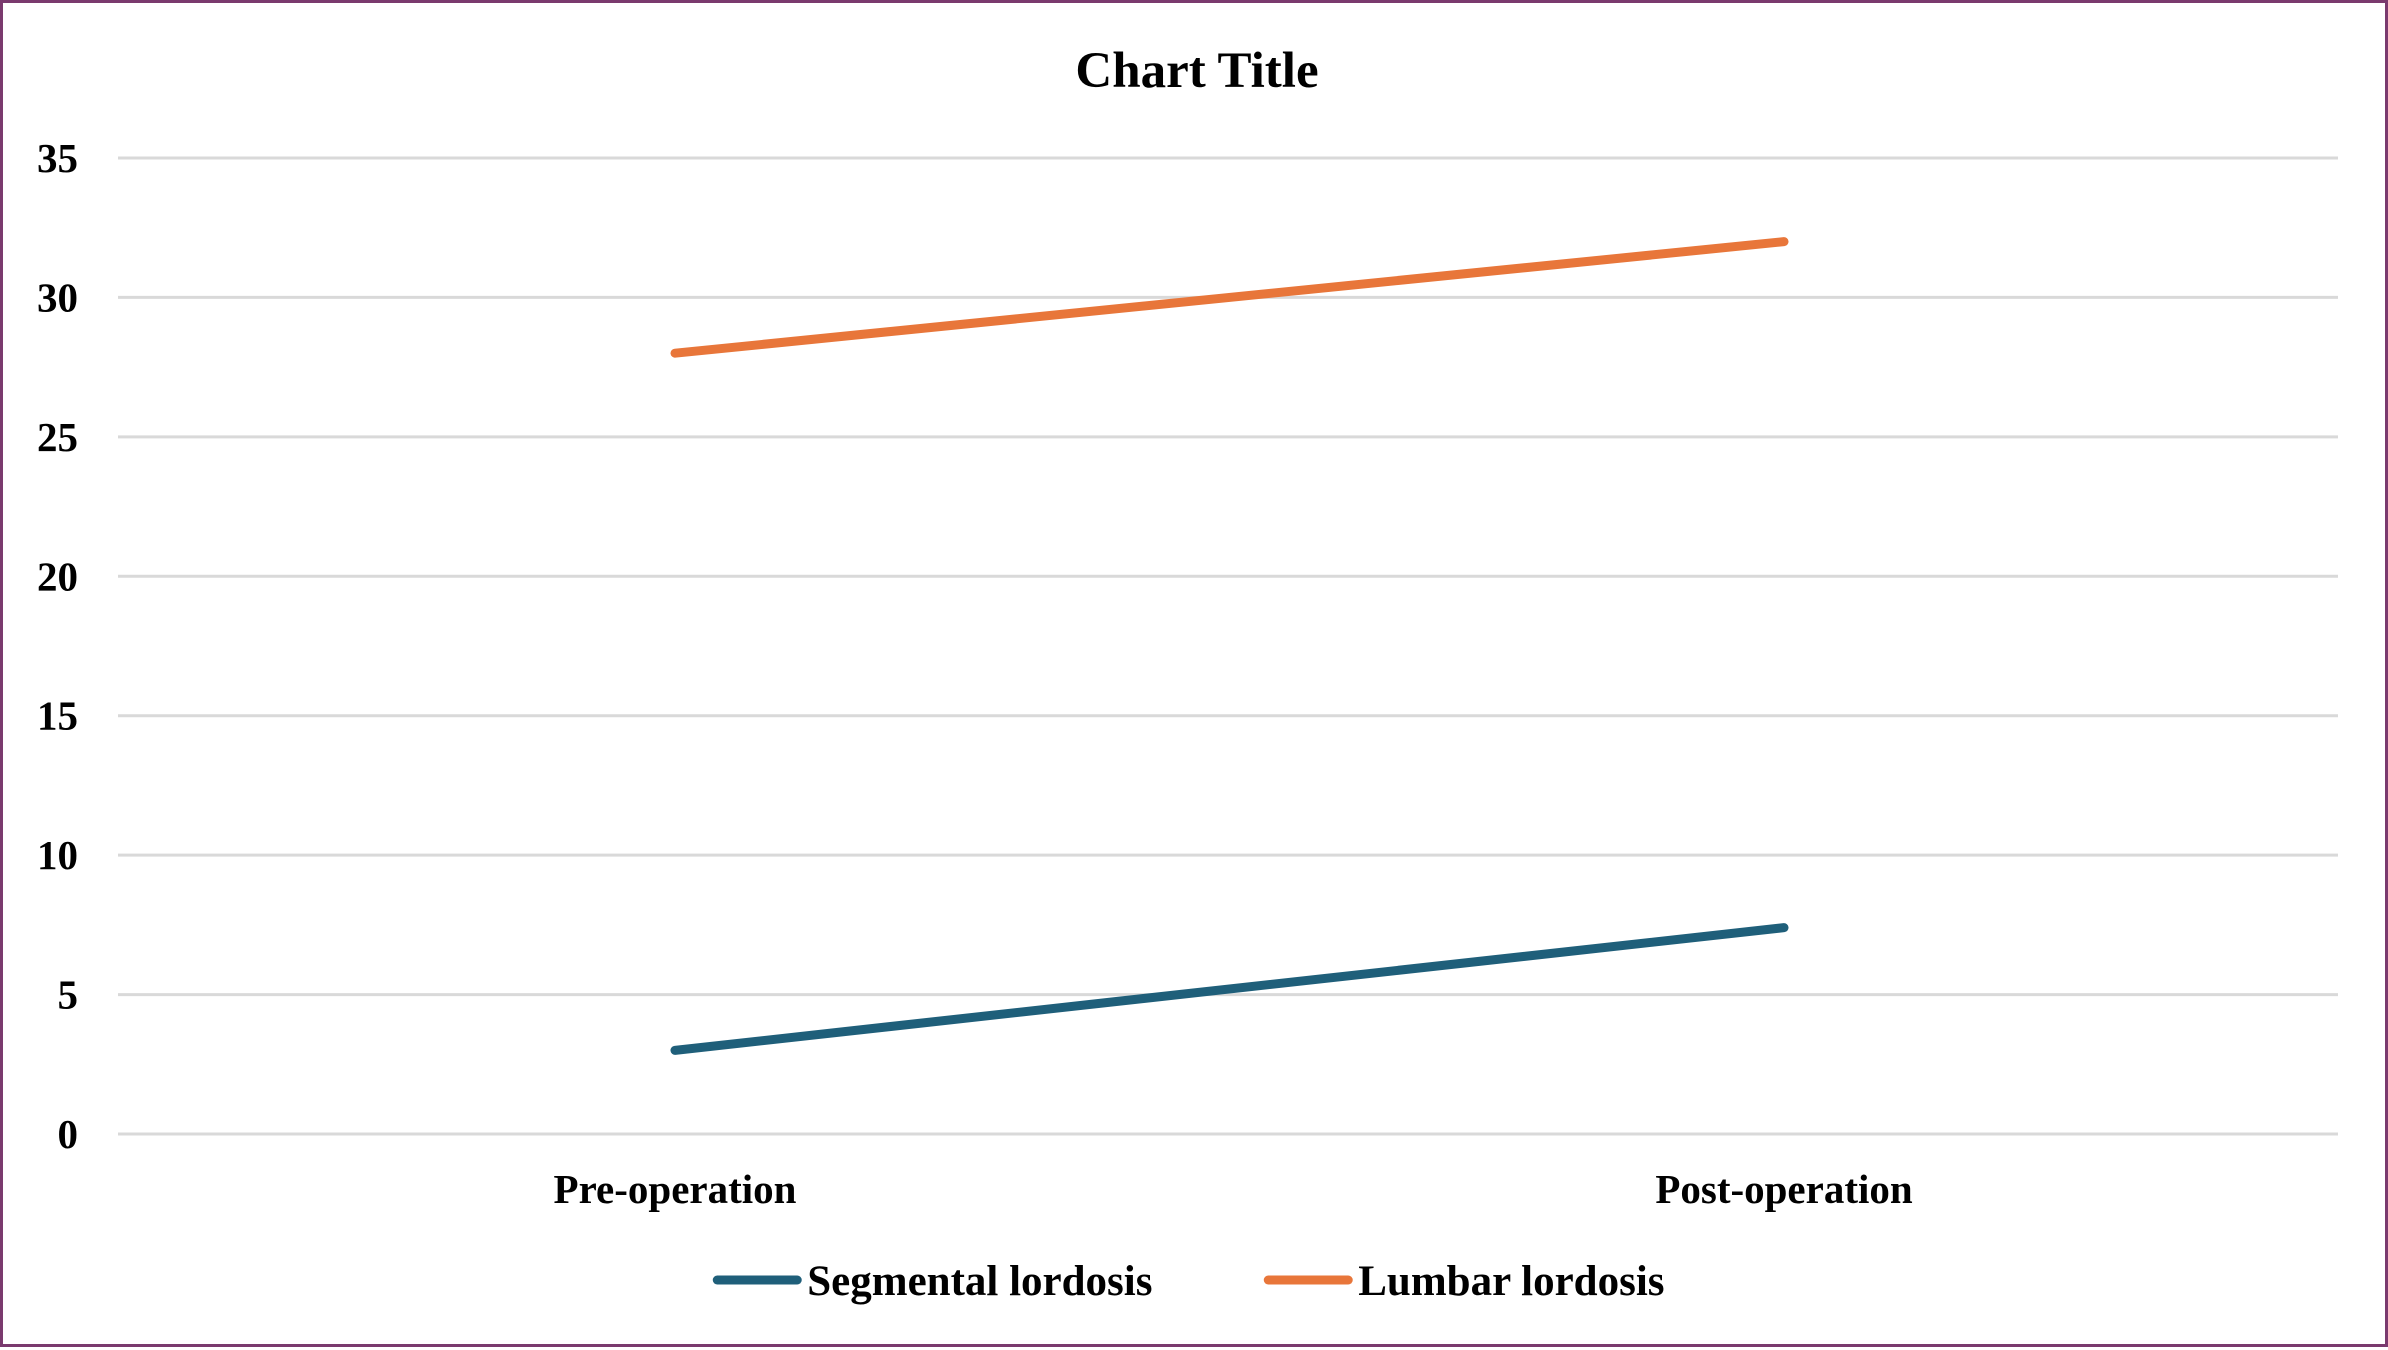  I want to click on y-tick-label-20: 20, so click(57, 576).